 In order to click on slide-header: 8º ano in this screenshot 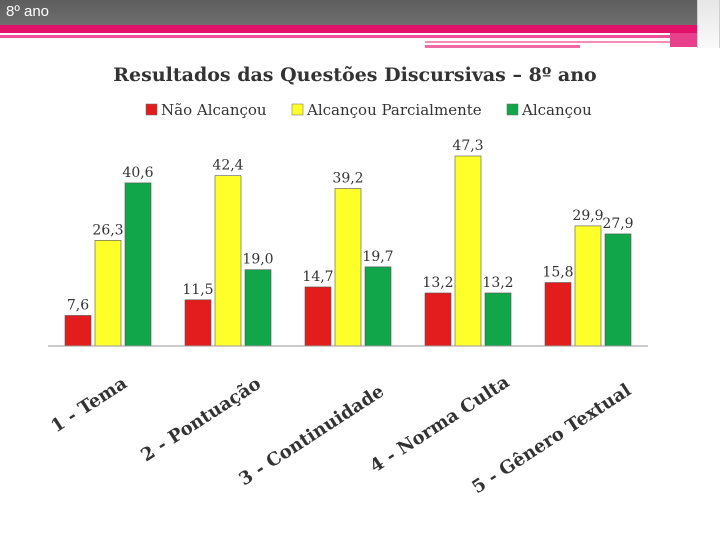, I will do `click(360, 12)`.